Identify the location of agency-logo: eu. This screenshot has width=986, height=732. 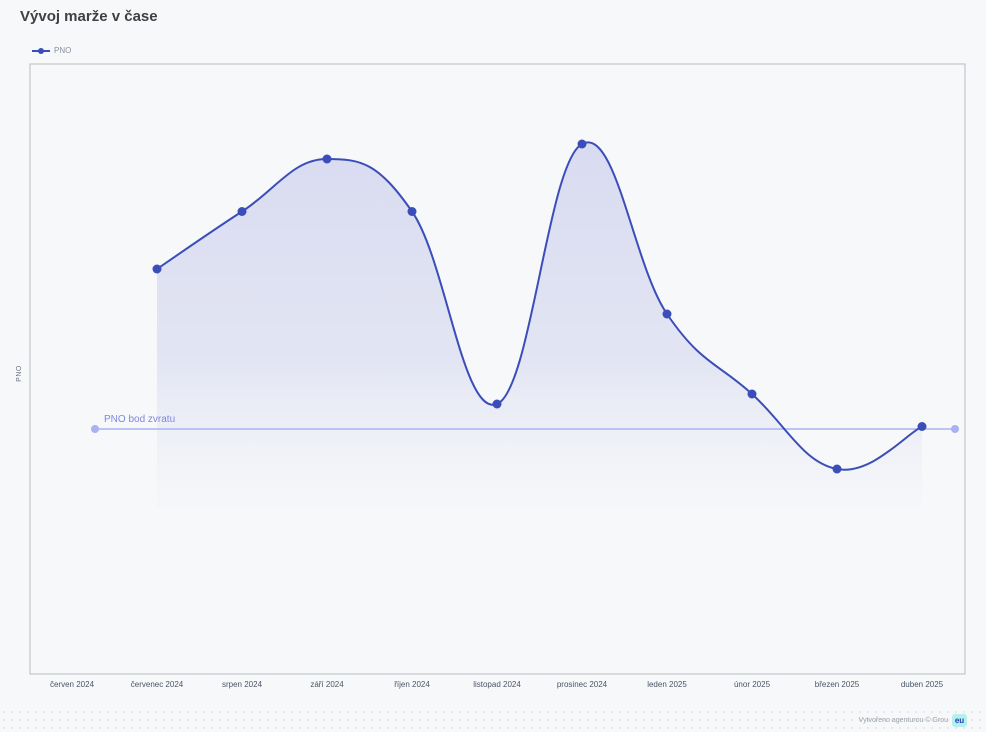
(959, 720).